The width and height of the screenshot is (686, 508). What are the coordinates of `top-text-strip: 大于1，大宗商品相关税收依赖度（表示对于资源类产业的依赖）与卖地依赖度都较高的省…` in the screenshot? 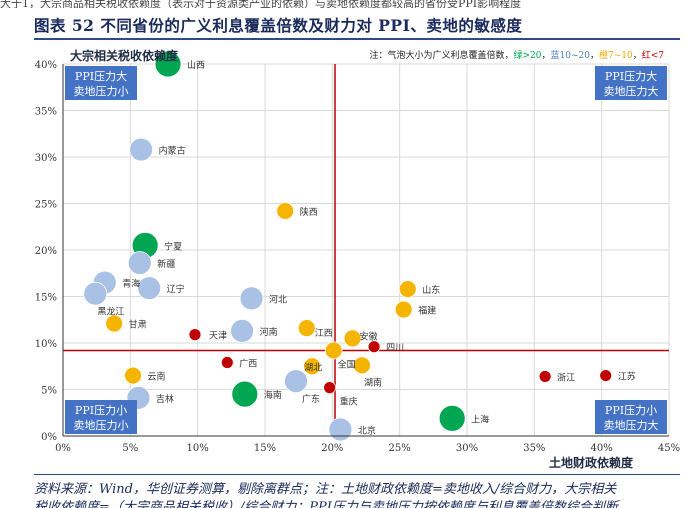 It's located at (261, 4).